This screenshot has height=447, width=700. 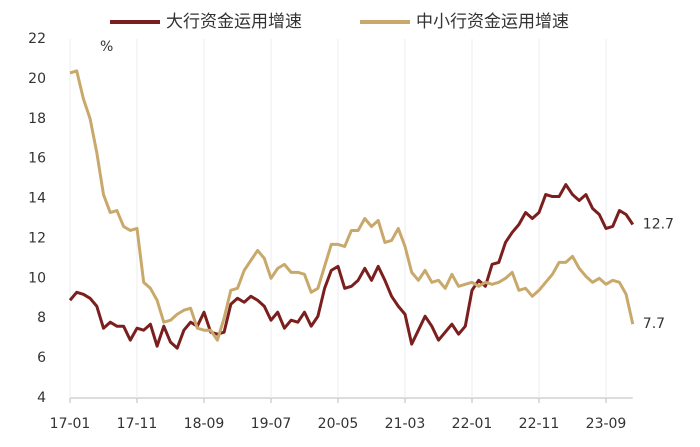 What do you see at coordinates (37, 199) in the screenshot?
I see `y-tick-label: 14` at bounding box center [37, 199].